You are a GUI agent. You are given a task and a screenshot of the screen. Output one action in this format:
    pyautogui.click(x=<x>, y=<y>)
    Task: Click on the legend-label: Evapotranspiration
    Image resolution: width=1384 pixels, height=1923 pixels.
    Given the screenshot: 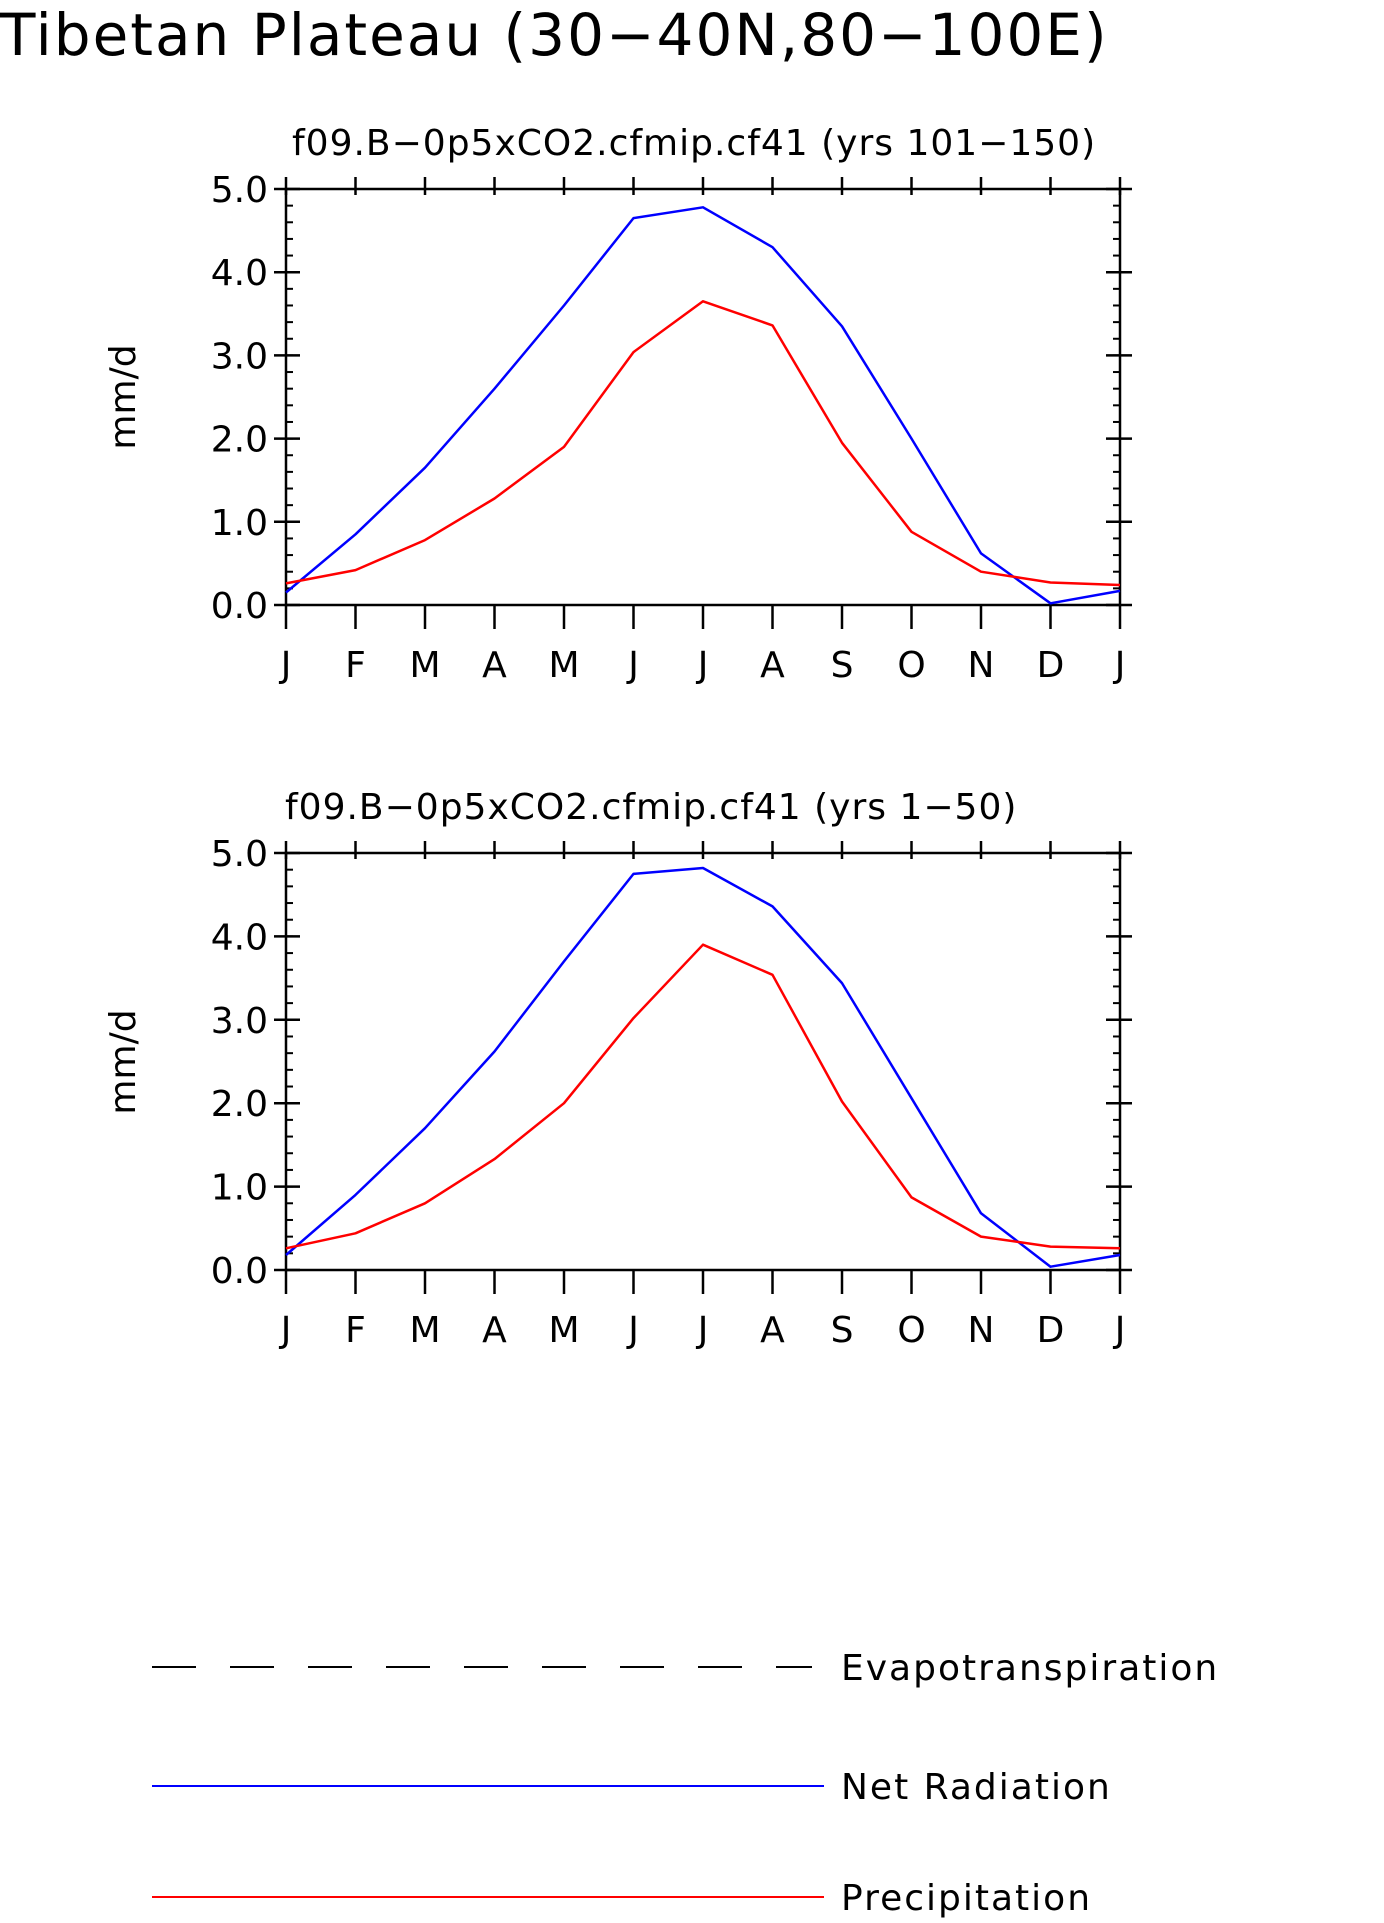 What is the action you would take?
    pyautogui.click(x=1030, y=1668)
    